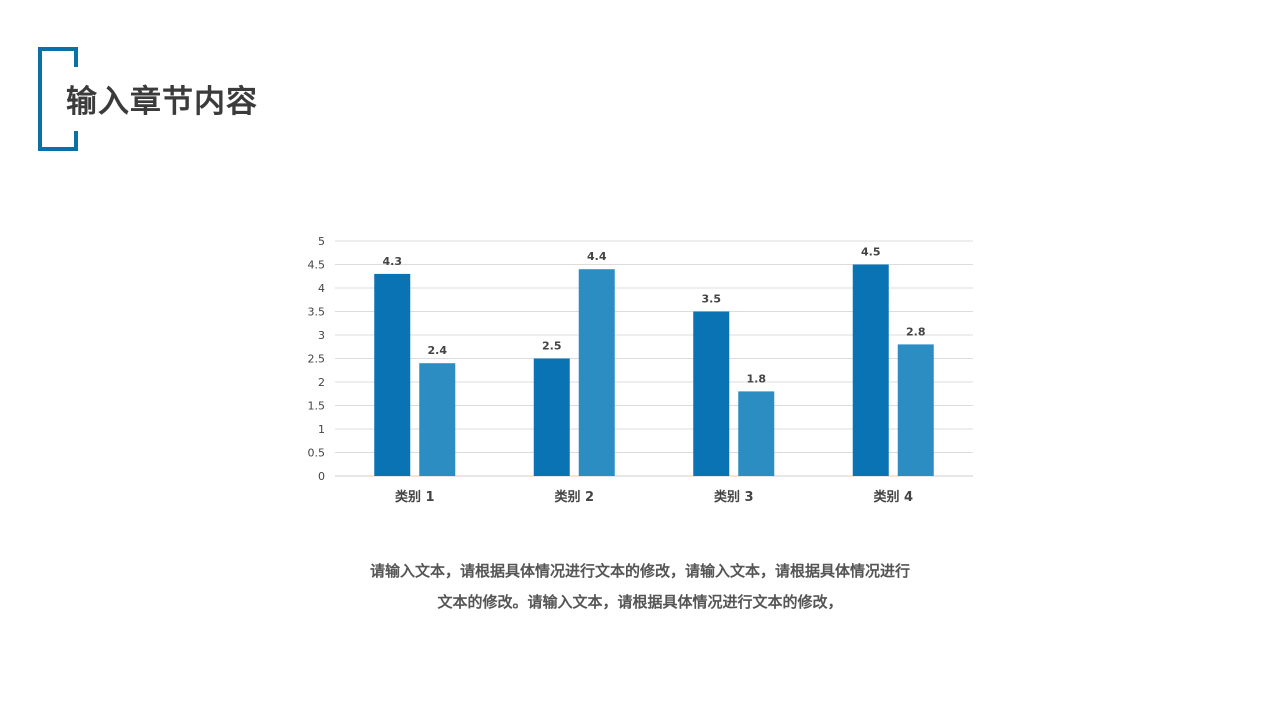 Image resolution: width=1280 pixels, height=720 pixels. I want to click on y-tick-label: 4.5, so click(317, 265).